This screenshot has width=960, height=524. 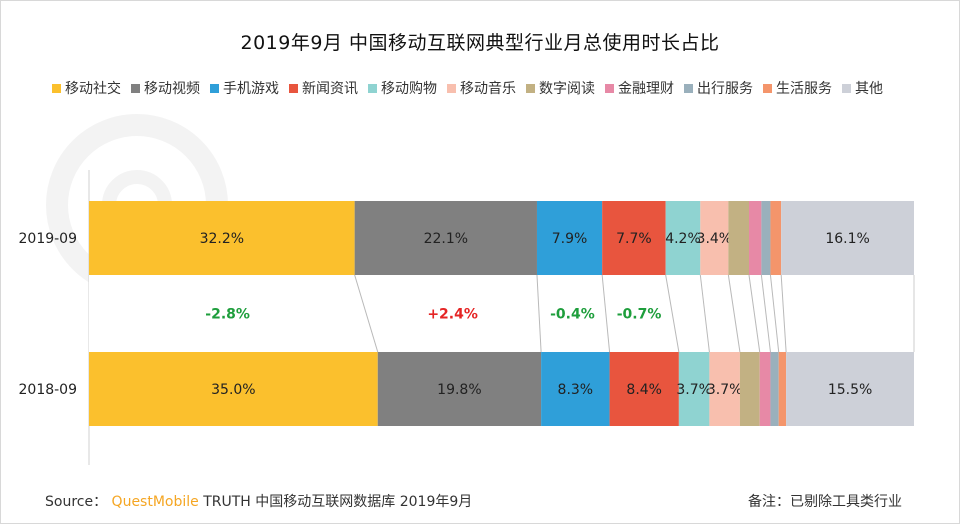 What do you see at coordinates (774, 389) in the screenshot?
I see `bar-2018-09-出行服务` at bounding box center [774, 389].